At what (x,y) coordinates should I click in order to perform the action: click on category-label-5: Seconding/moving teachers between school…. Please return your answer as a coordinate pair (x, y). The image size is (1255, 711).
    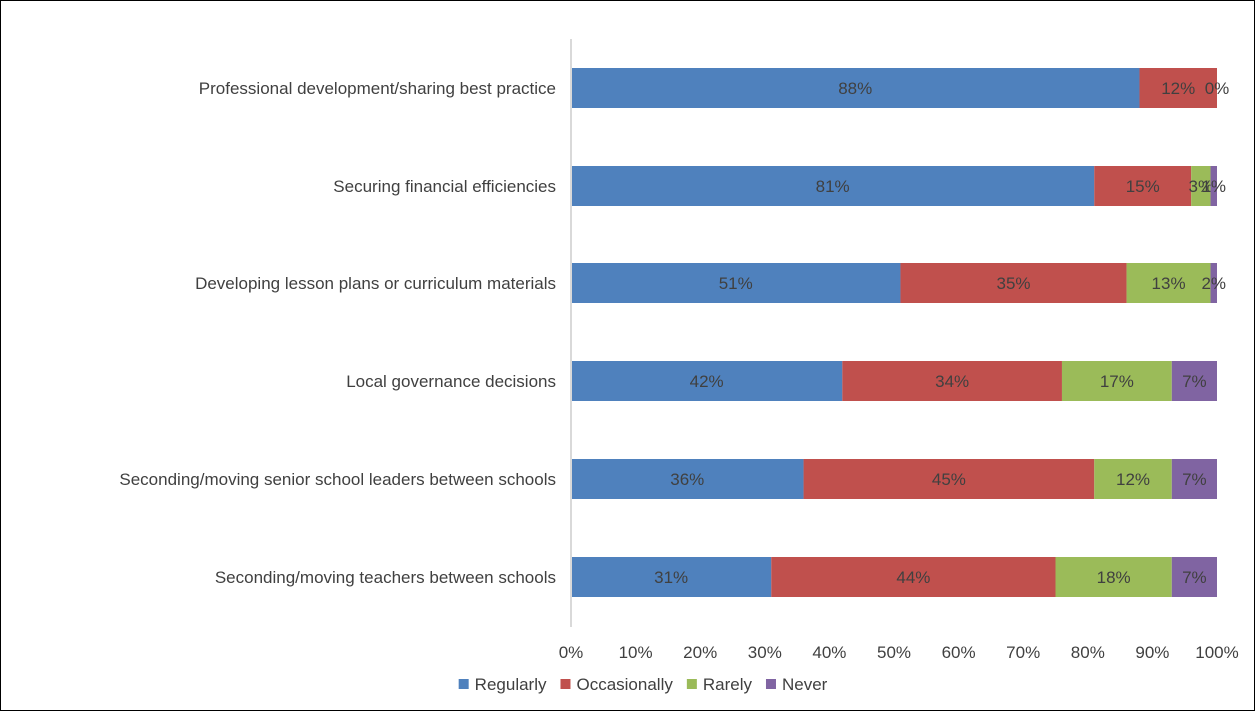
    Looking at the image, I should click on (385, 577).